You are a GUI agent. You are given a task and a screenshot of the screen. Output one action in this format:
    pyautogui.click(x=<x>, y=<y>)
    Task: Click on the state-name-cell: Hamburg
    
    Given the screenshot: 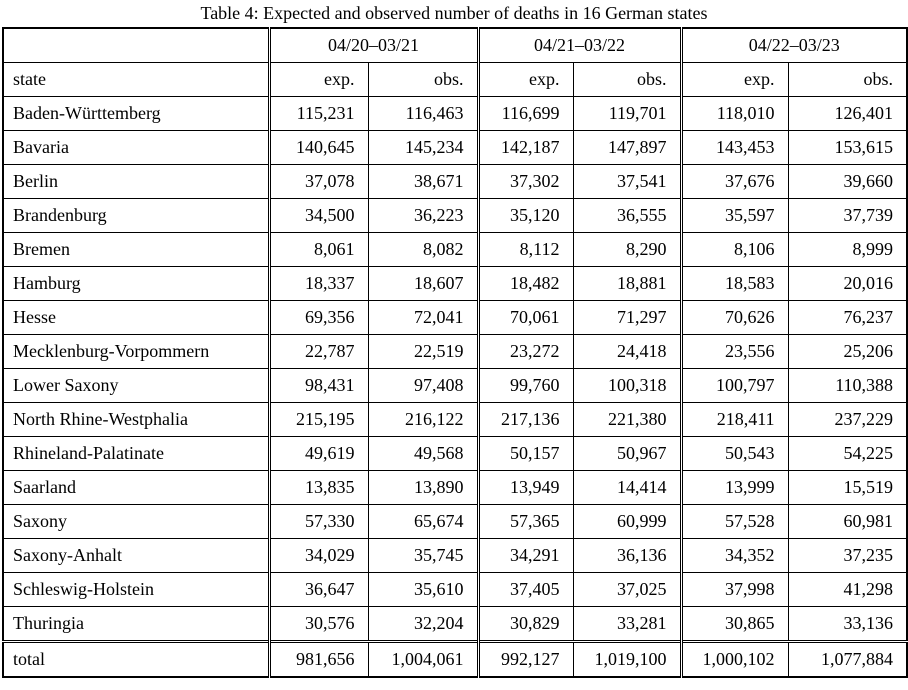 What is the action you would take?
    pyautogui.click(x=136, y=283)
    